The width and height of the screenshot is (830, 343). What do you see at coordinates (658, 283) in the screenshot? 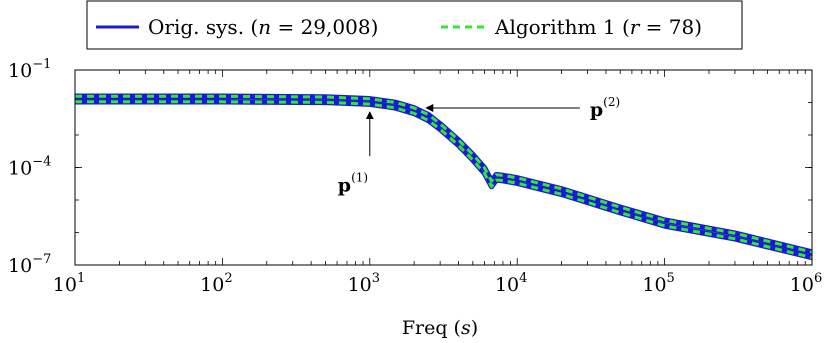
I see `x-tick-label: 10⁵` at bounding box center [658, 283].